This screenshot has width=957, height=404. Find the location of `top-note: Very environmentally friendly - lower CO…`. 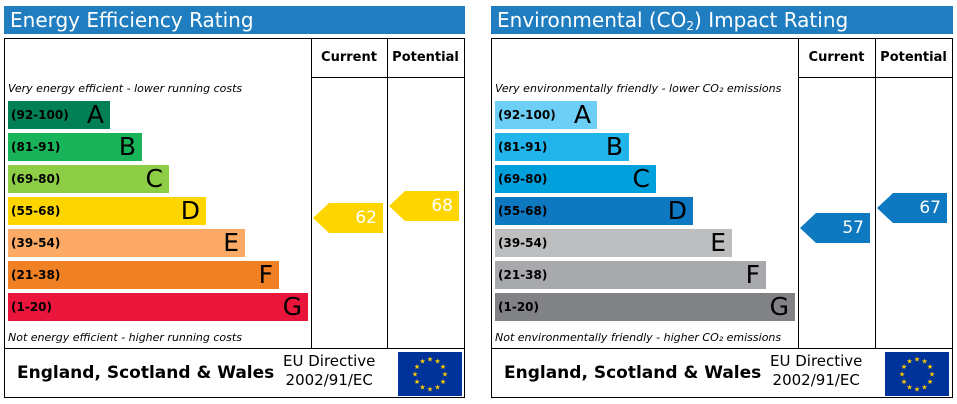

top-note: Very environmentally friendly - lower CO… is located at coordinates (638, 88).